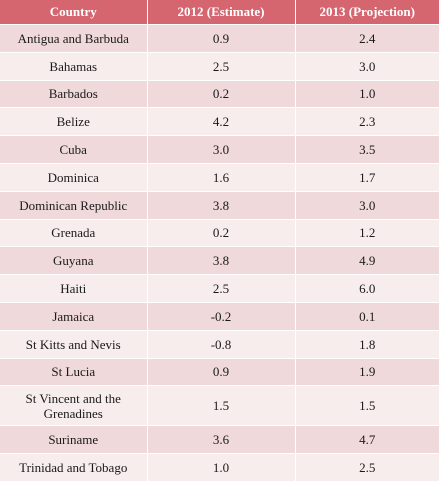  What do you see at coordinates (74, 94) in the screenshot?
I see `cell-country: Barbados` at bounding box center [74, 94].